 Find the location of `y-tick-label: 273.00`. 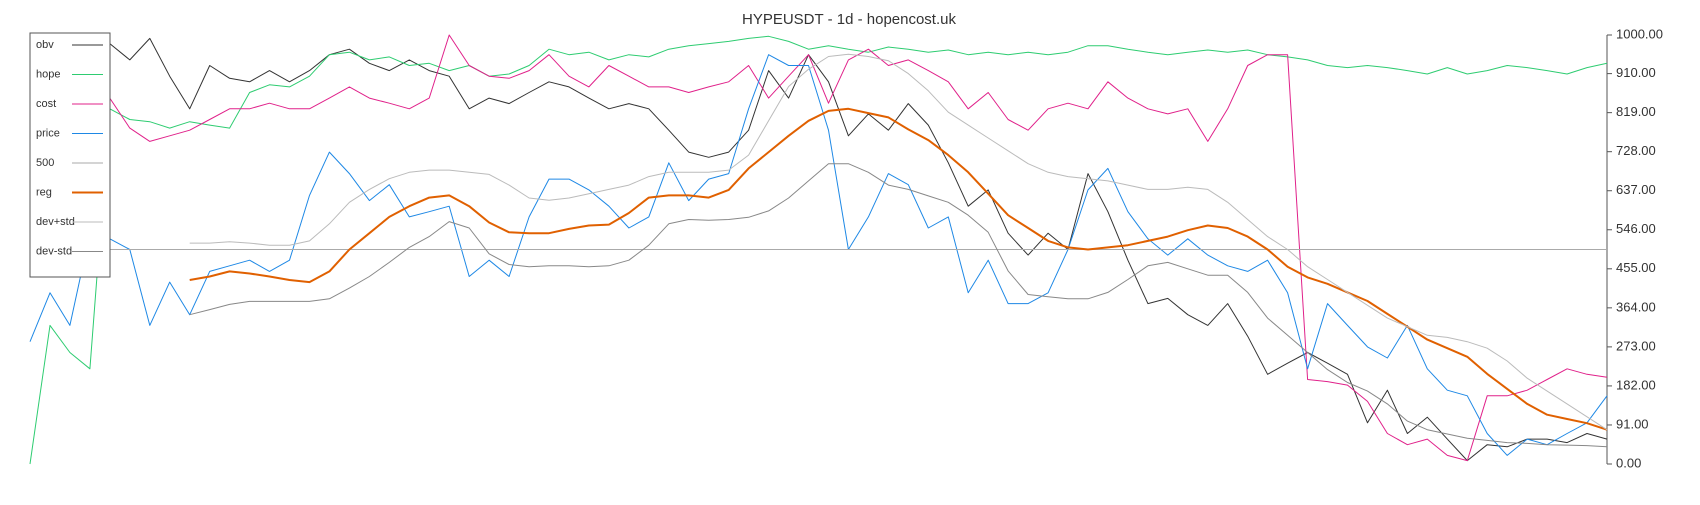

y-tick-label: 273.00 is located at coordinates (1636, 345).